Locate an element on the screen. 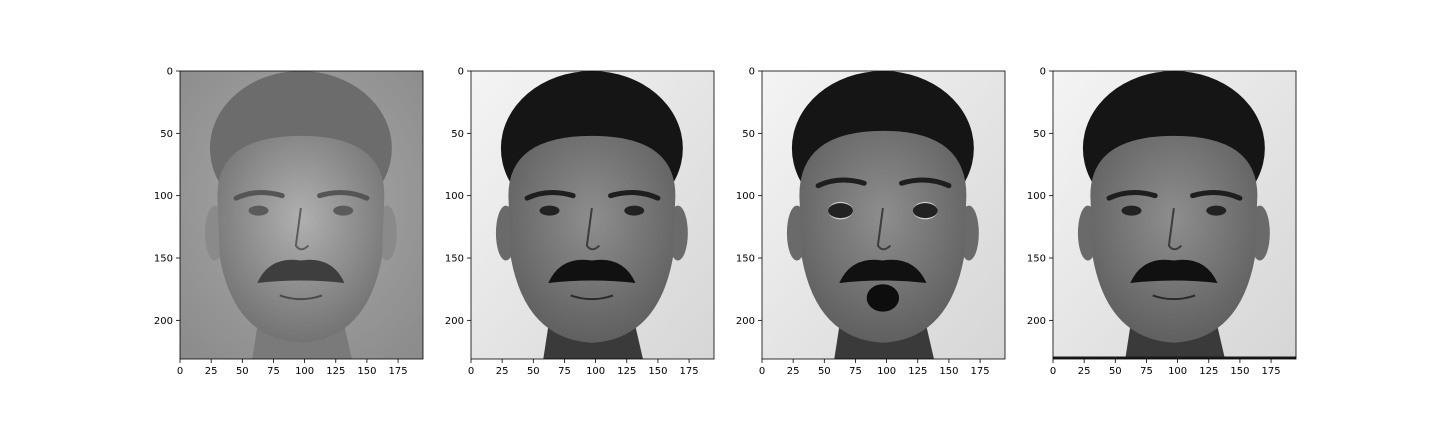  image-panel-2: 0 25 50 75 100 125 150 175 0 50 100 150 200 is located at coordinates (579, 222).